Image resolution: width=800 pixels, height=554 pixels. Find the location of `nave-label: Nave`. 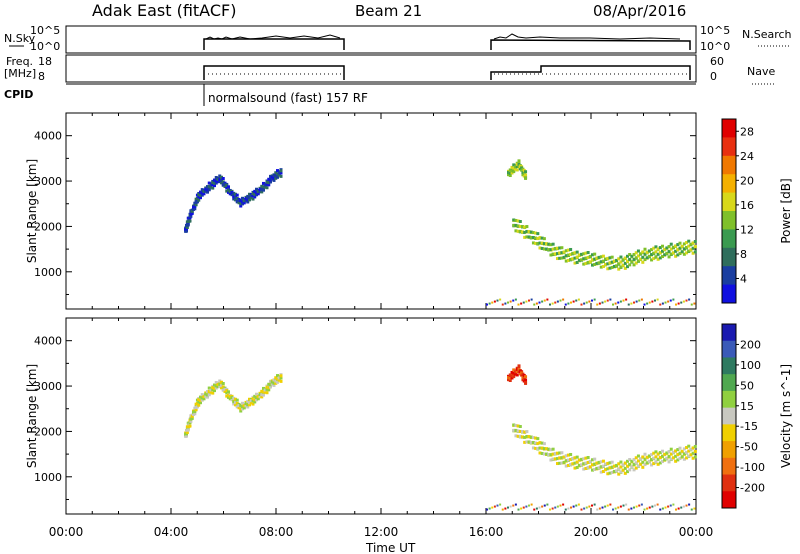

nave-label: Nave is located at coordinates (761, 71).